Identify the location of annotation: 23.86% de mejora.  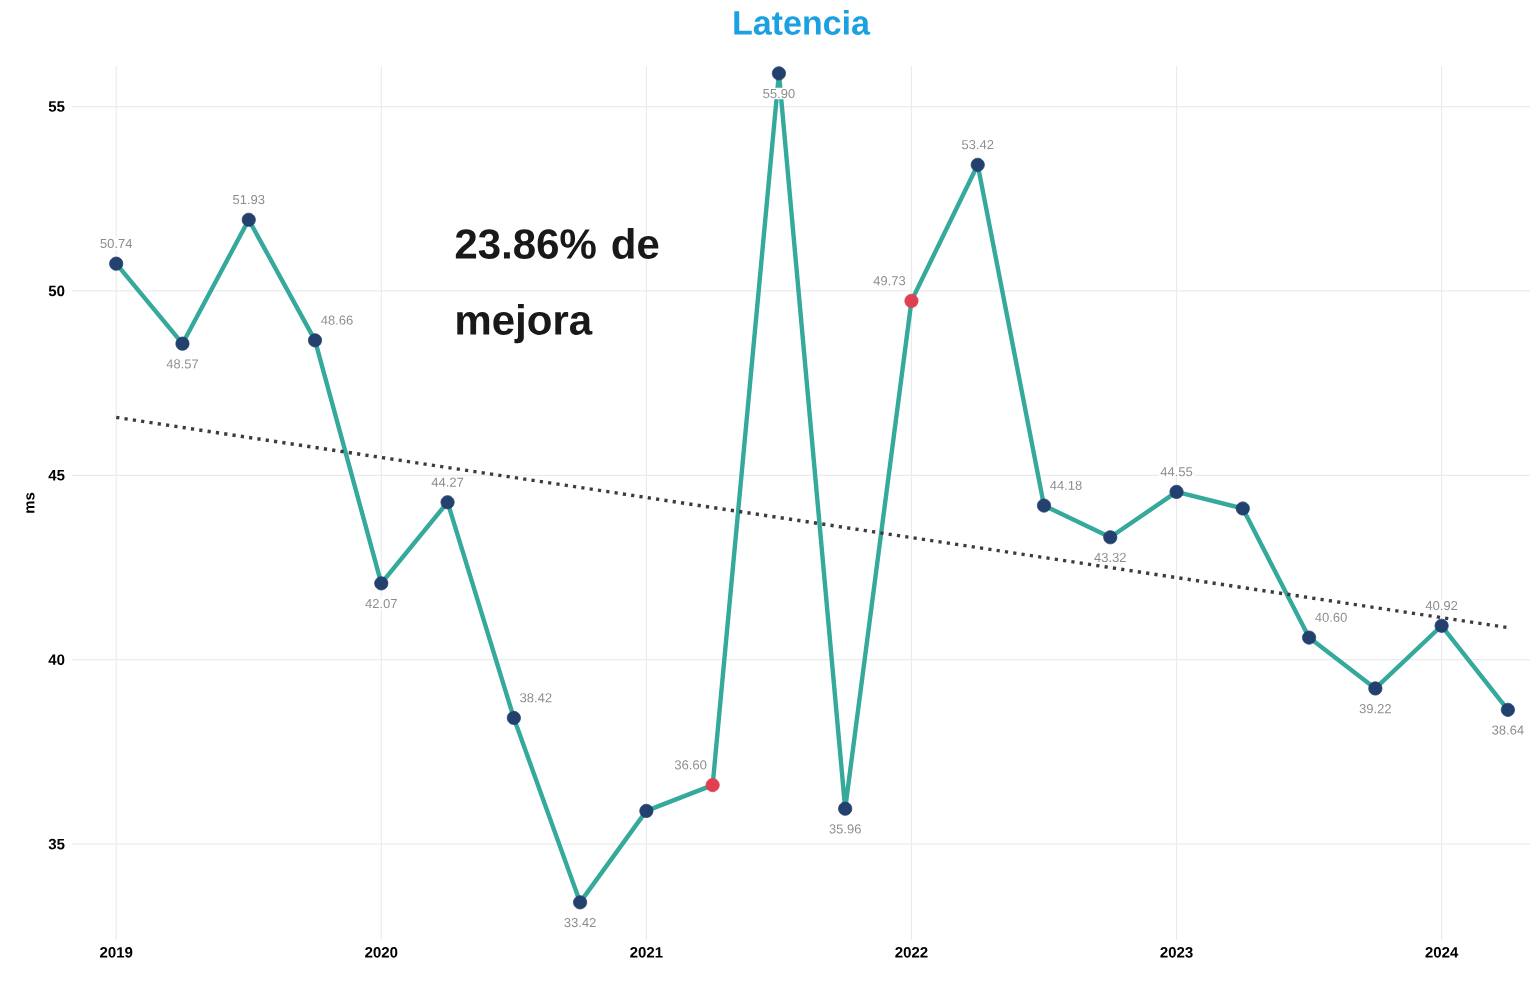
(557, 286).